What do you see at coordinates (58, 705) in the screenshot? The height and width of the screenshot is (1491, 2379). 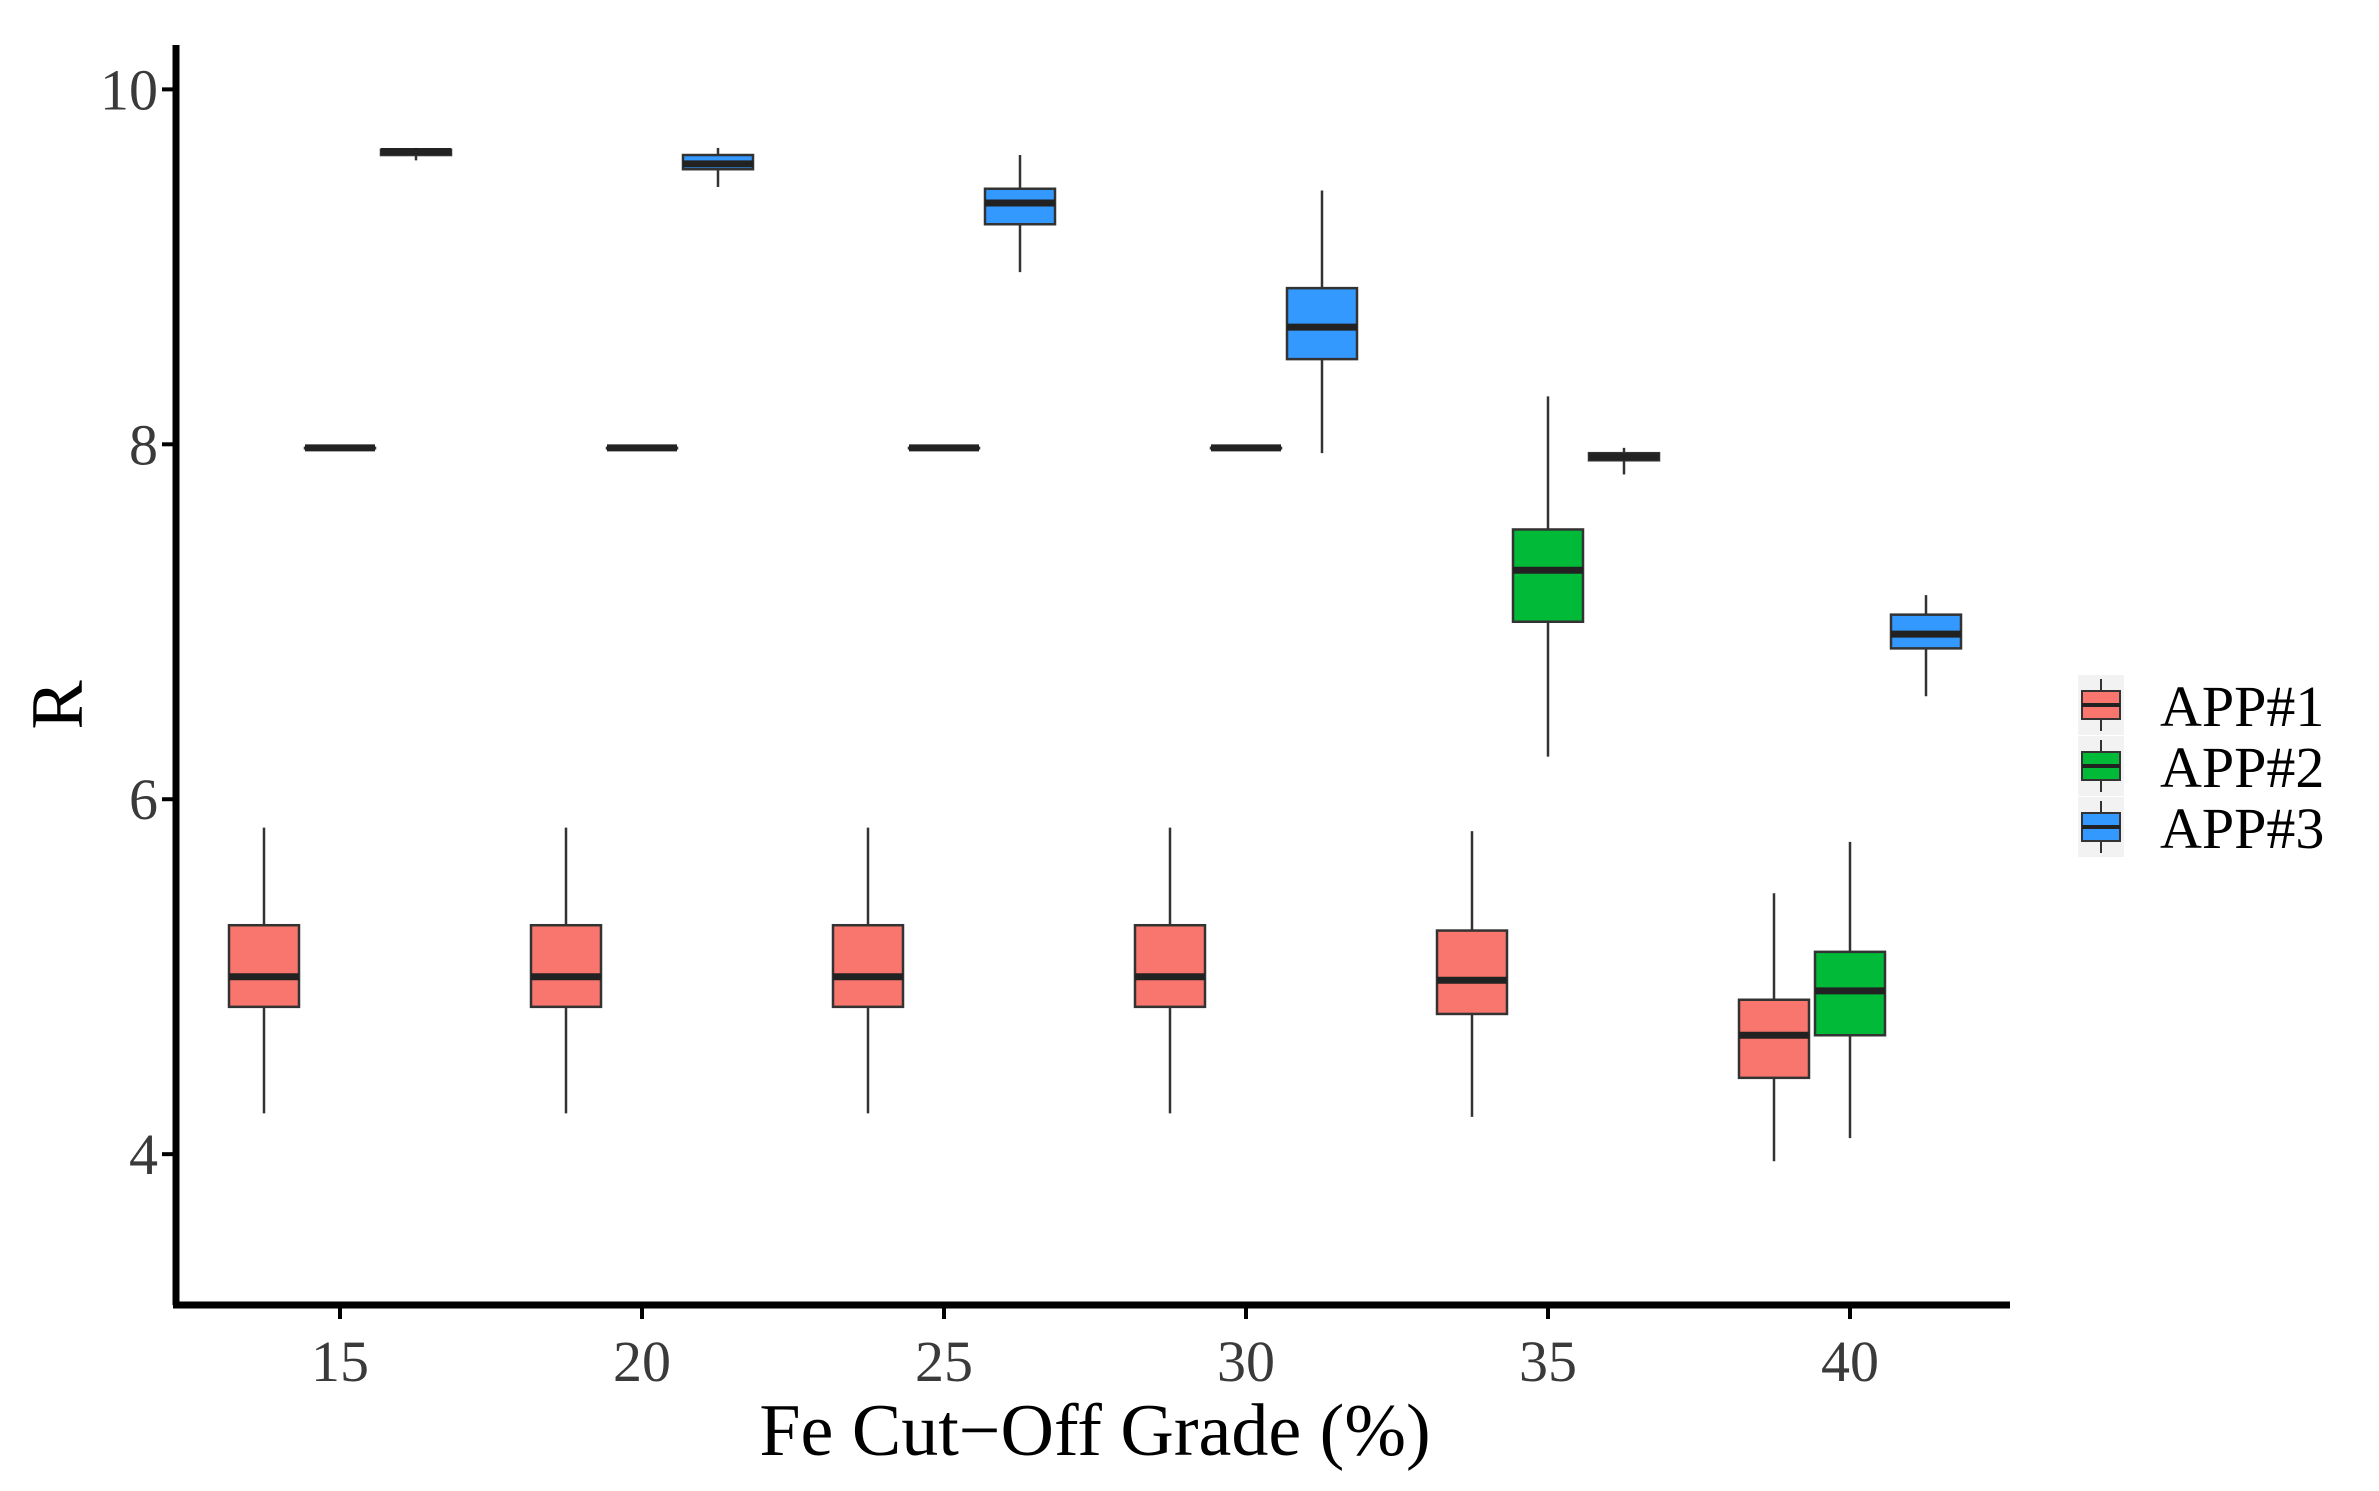 I see `y-axis-title: R` at bounding box center [58, 705].